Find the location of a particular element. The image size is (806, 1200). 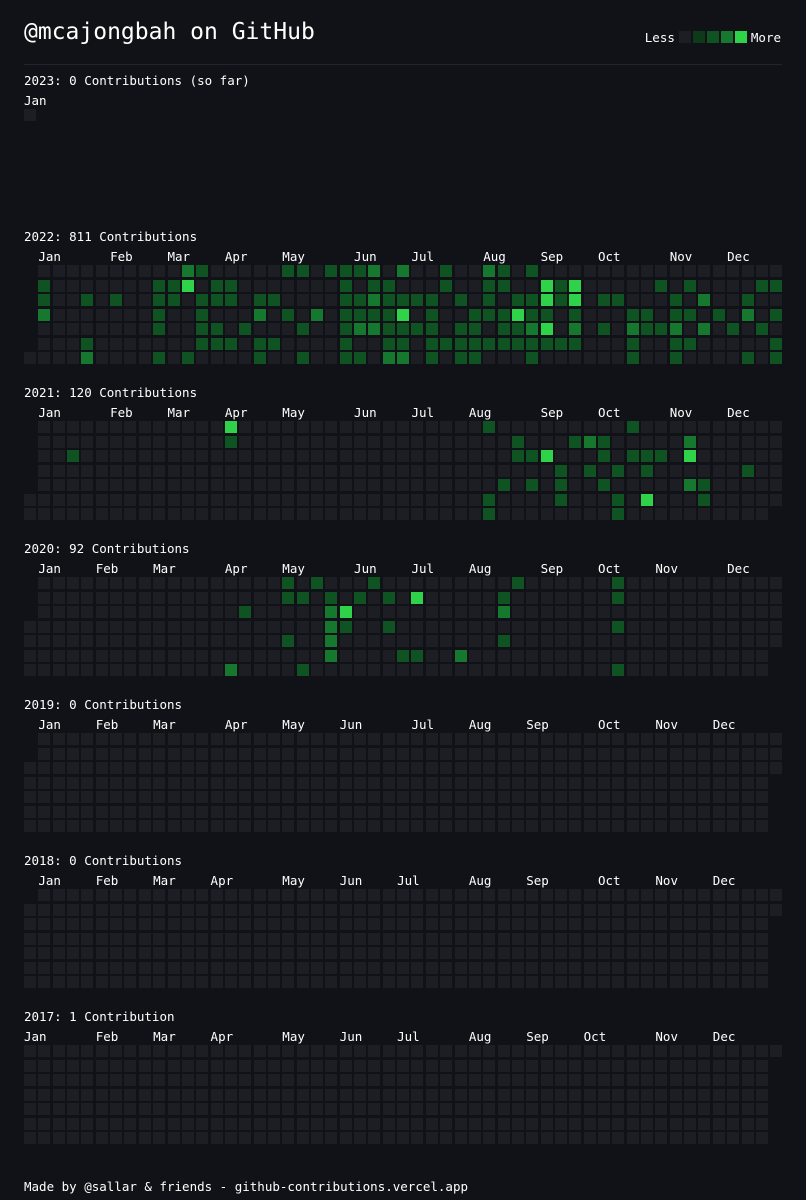

month-label-oct: Oct is located at coordinates (609, 880).